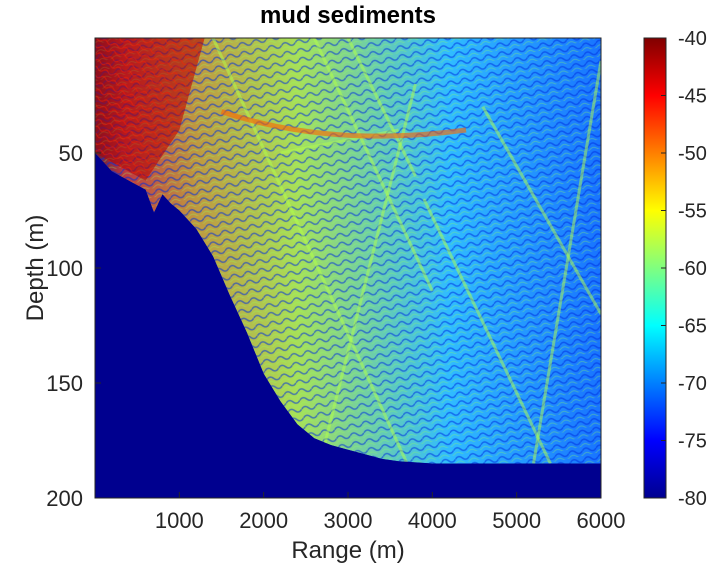 The width and height of the screenshot is (717, 571). Describe the element at coordinates (692, 442) in the screenshot. I see `colorbar-tick-label: -75` at that location.